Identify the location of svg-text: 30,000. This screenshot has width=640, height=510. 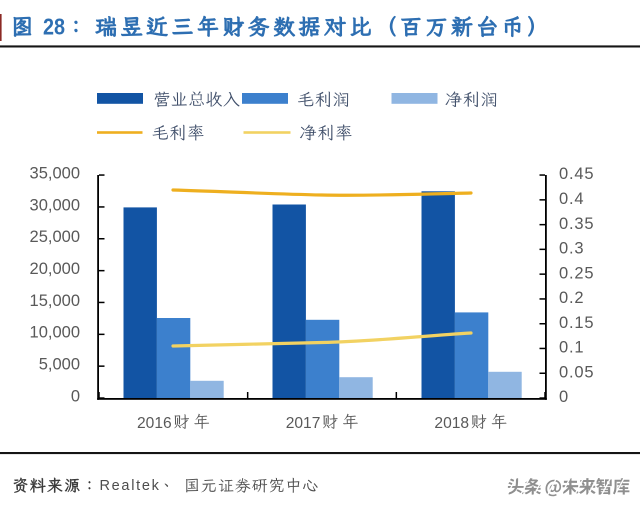
(55, 205).